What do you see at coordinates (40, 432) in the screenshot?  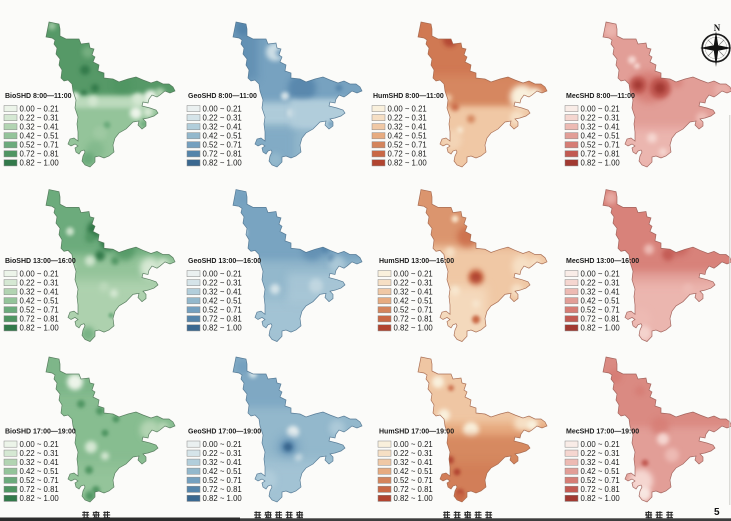 I see `svg-text: BioSHD 17:00—19:00` at bounding box center [40, 432].